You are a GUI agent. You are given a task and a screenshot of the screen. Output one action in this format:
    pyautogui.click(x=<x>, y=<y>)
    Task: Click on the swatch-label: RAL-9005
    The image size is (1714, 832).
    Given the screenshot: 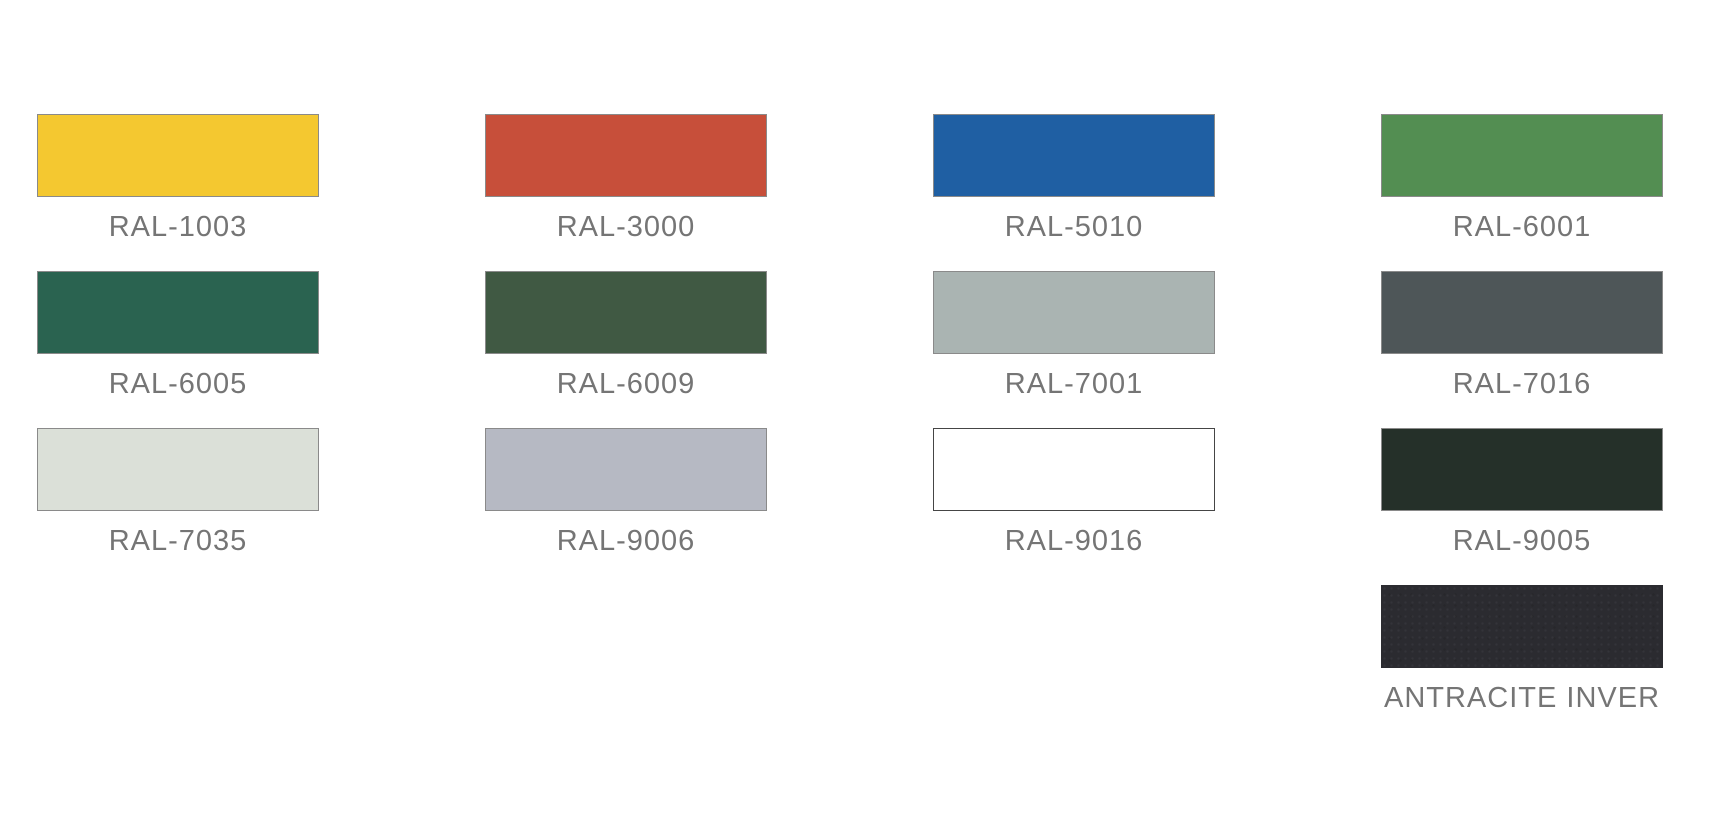 What is the action you would take?
    pyautogui.click(x=1522, y=541)
    